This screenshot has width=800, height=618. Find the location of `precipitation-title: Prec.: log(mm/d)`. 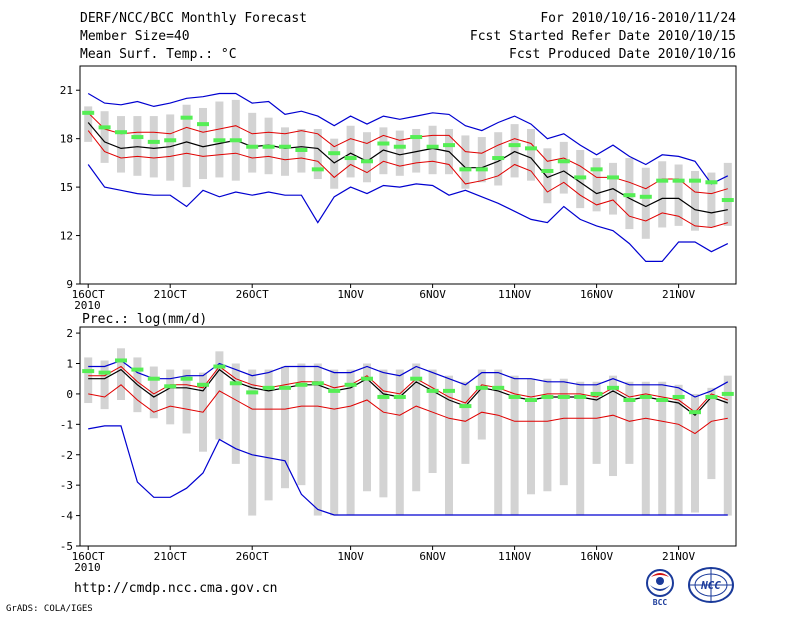

precipitation-title: Prec.: log(mm/d) is located at coordinates (144, 319).